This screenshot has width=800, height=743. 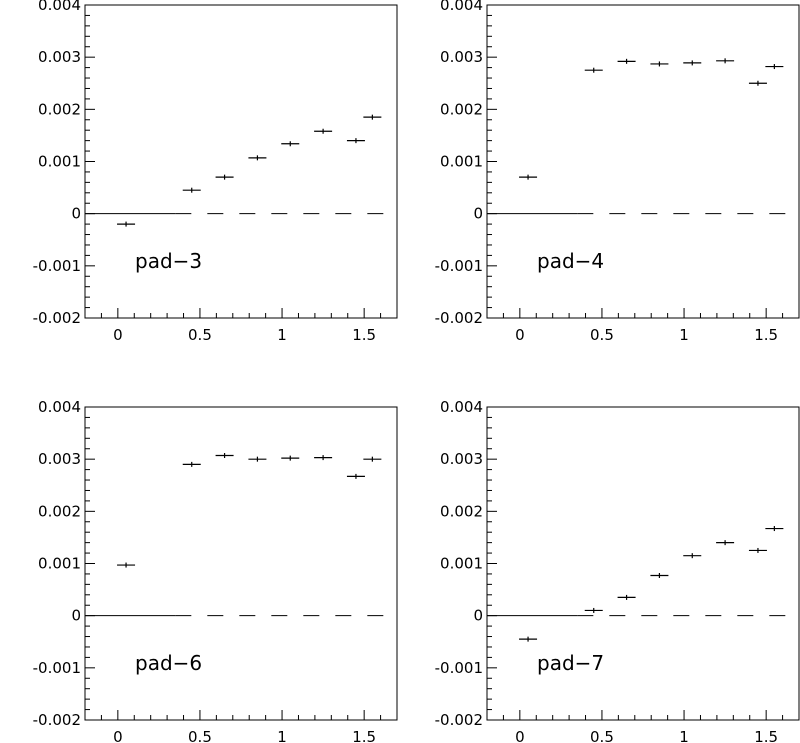 I want to click on pad-label: pad−4, so click(x=570, y=261).